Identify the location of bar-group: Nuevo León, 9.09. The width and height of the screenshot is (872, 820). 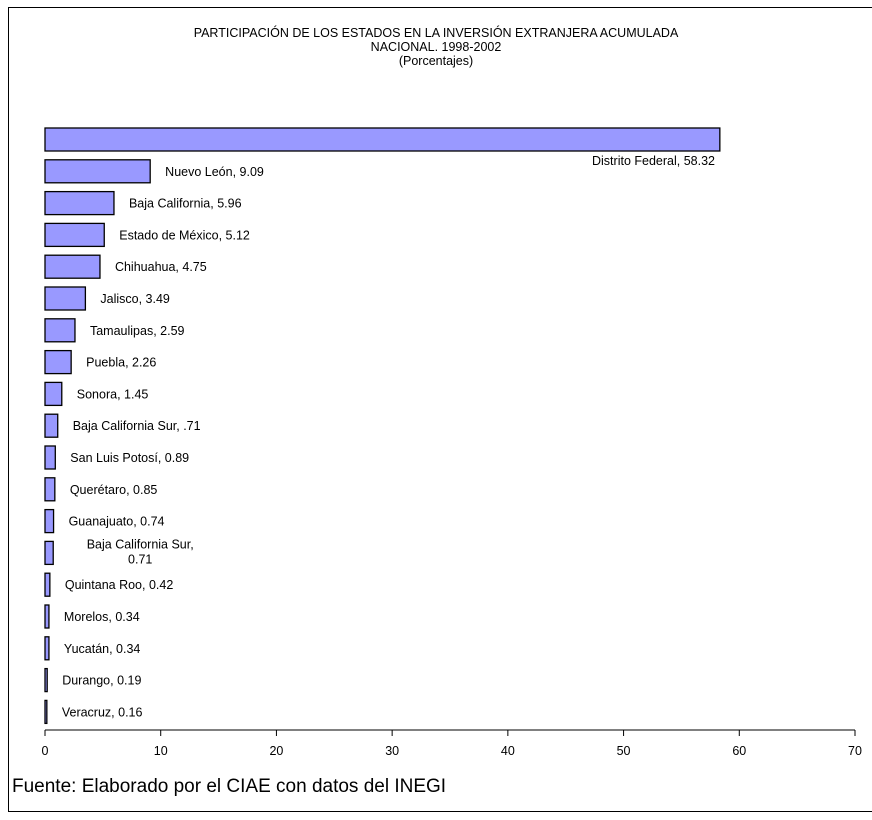
(154, 171).